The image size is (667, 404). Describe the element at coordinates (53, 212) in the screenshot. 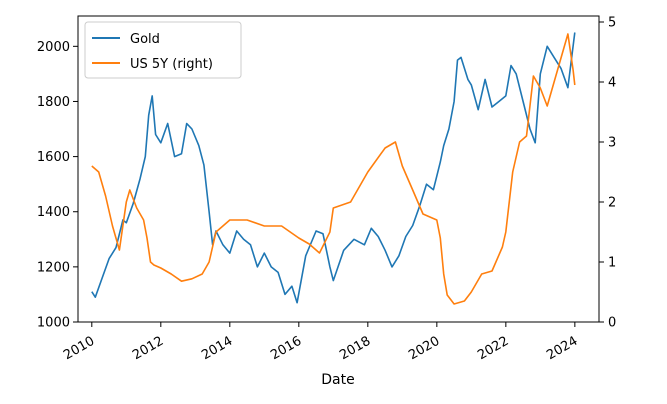

I see `y-left-tick-label: 1400` at that location.